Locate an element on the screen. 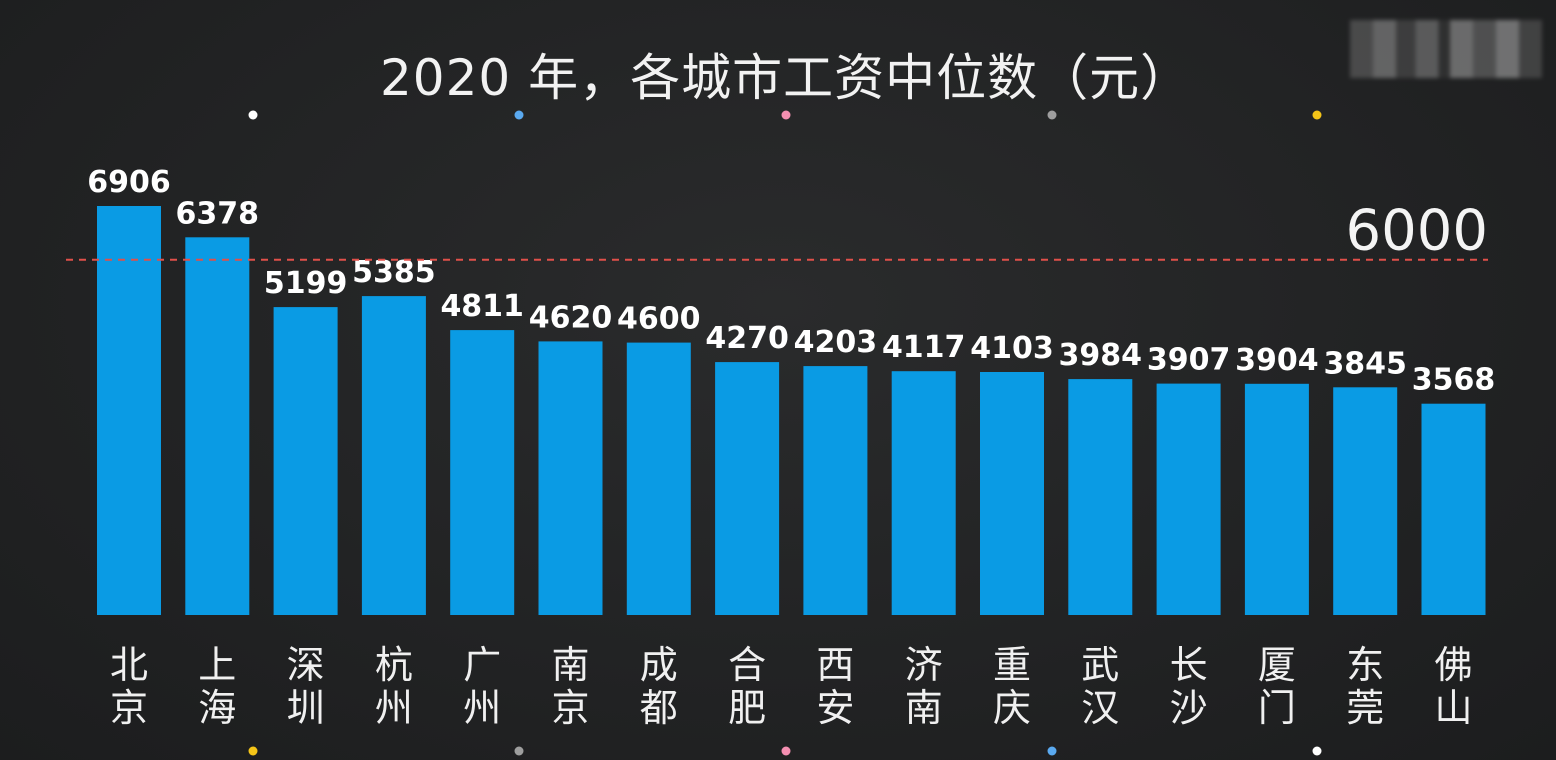  data-label: 3984 is located at coordinates (1101, 355).